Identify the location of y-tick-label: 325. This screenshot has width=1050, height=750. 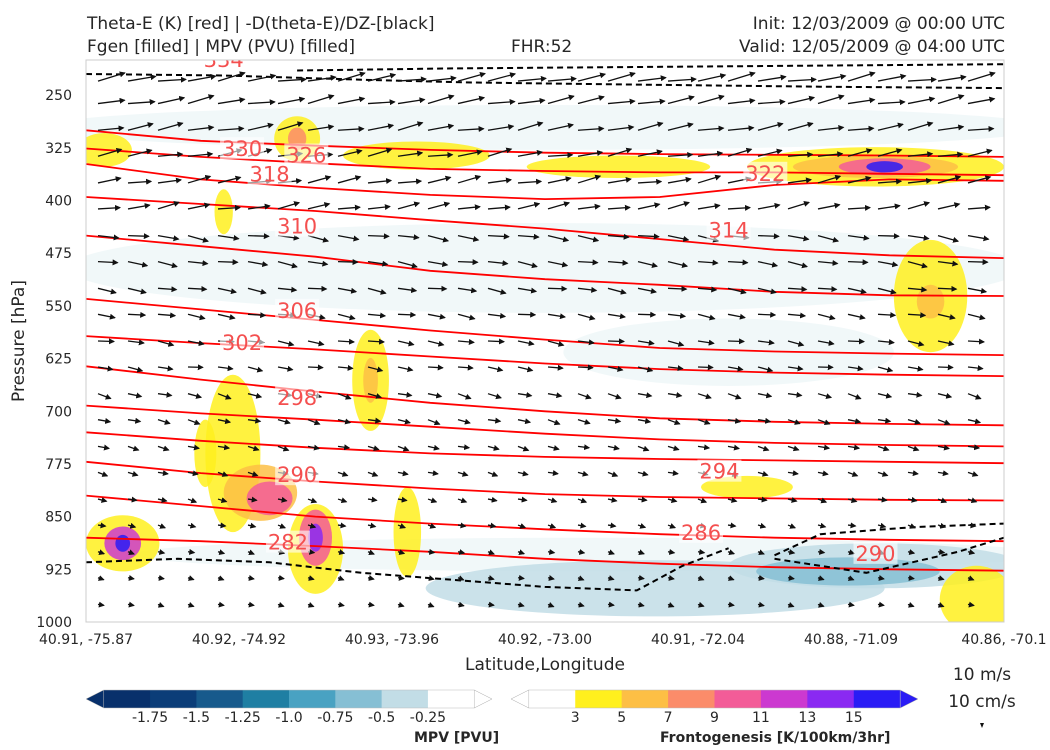
(58, 149).